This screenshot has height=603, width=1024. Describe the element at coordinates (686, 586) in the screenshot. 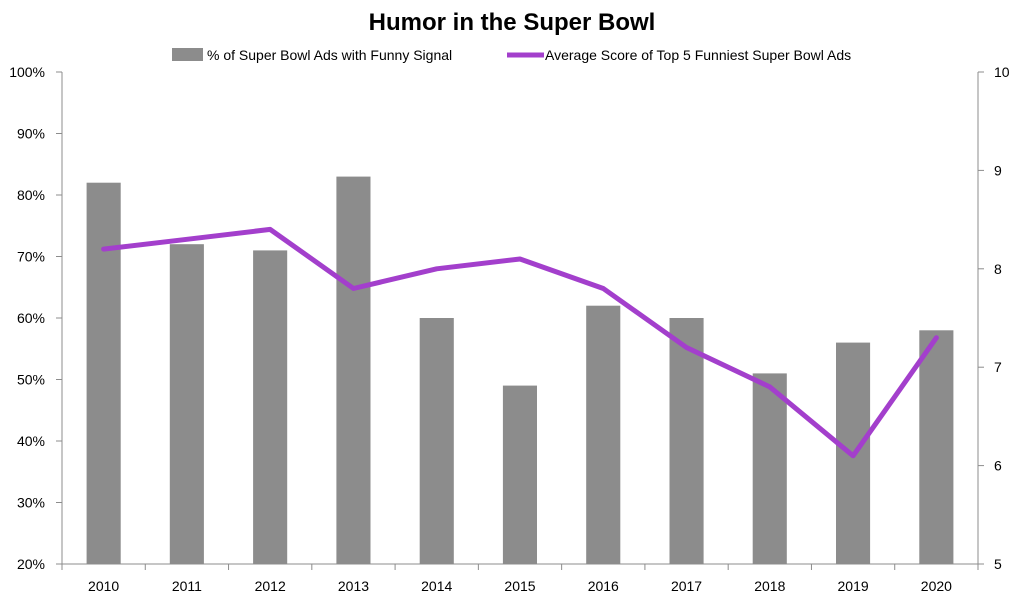

I see `x-tick-label-2017: 2017` at that location.